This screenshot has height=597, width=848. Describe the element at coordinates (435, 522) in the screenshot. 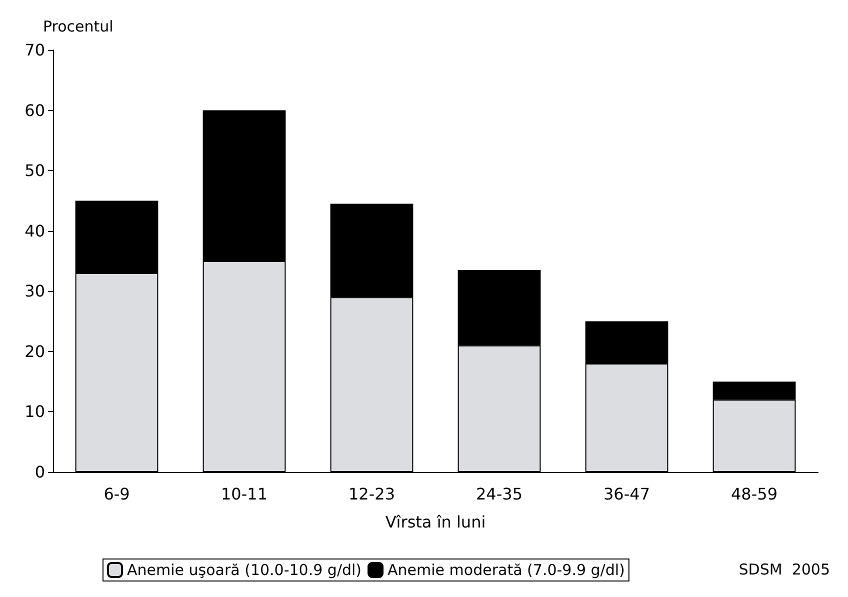

I see `x-axis-title: Vîrsta în luni` at that location.